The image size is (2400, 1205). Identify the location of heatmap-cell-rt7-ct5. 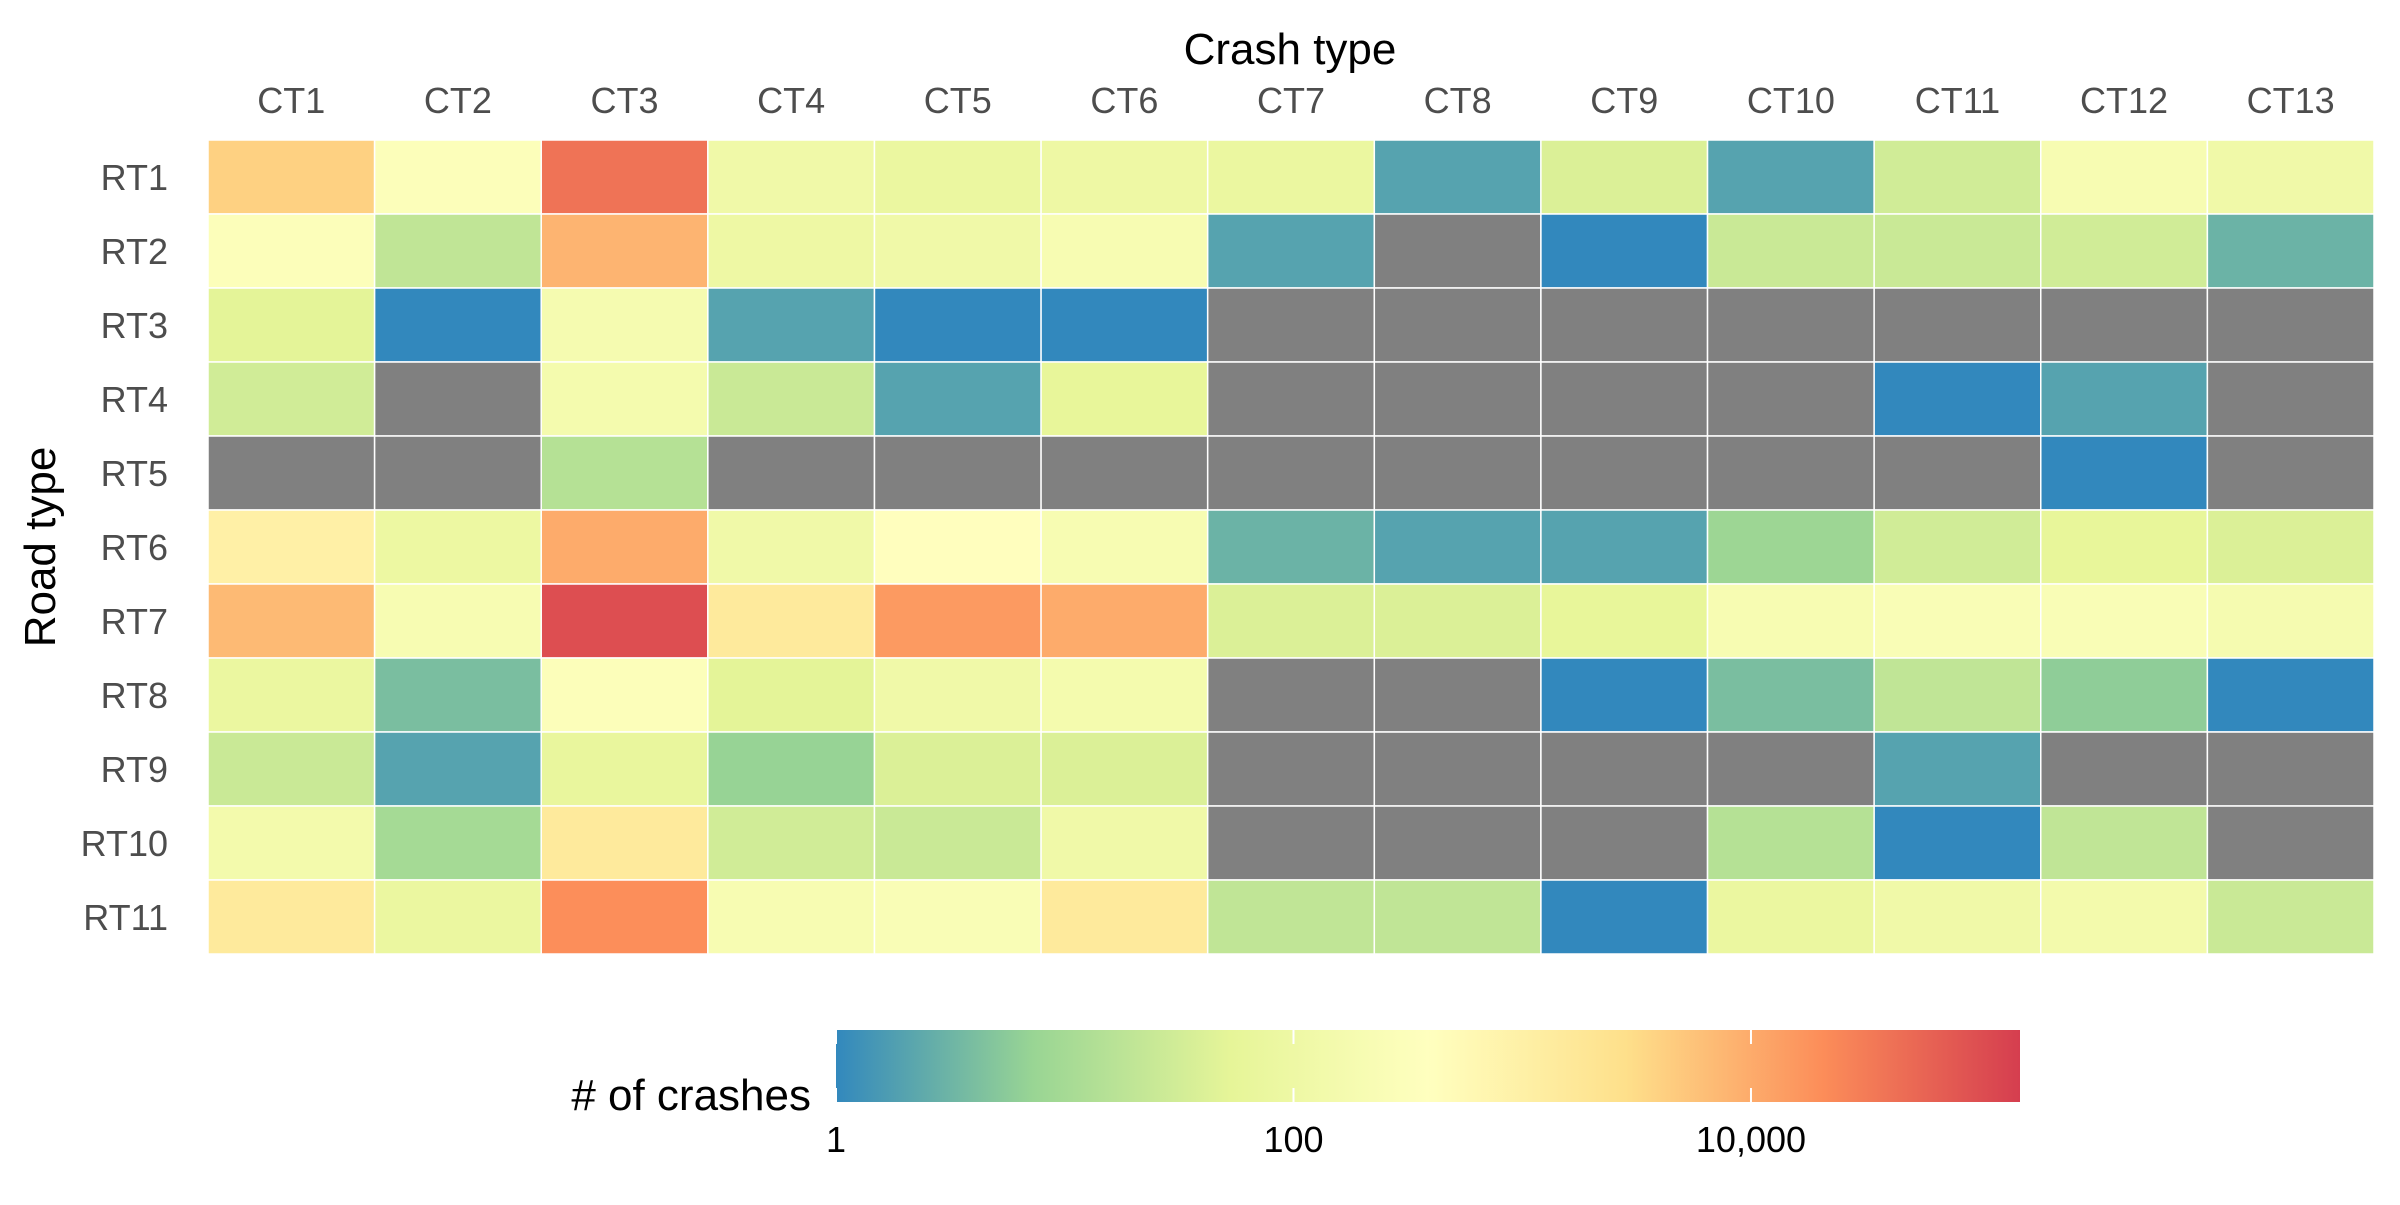
(957, 621).